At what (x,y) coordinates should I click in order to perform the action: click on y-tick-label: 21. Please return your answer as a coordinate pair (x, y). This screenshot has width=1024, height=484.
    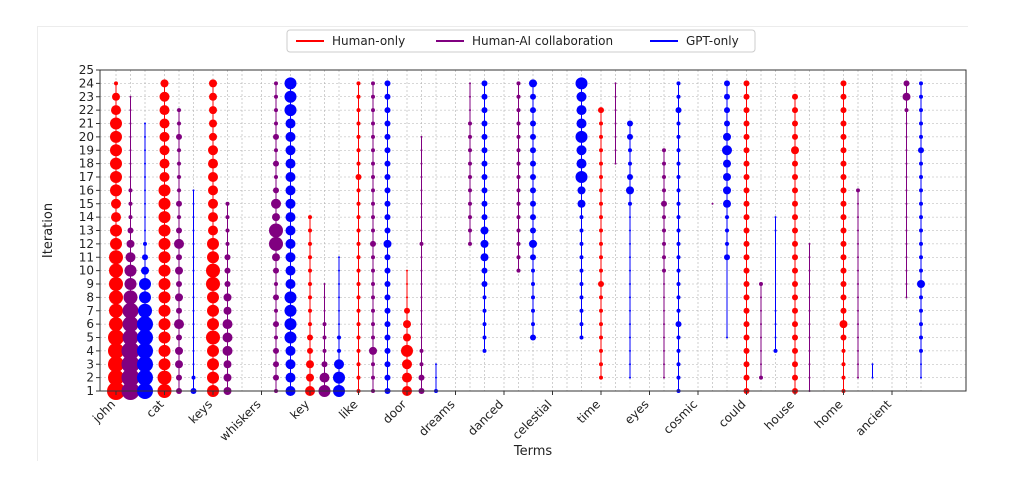
    Looking at the image, I should click on (86, 124).